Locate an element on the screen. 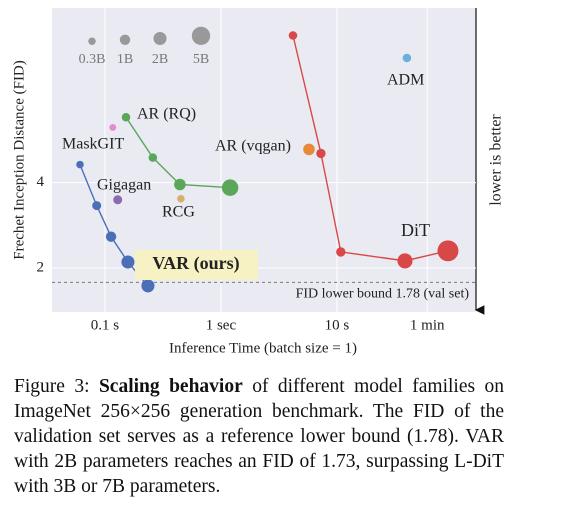  series-line is located at coordinates (178, 152).